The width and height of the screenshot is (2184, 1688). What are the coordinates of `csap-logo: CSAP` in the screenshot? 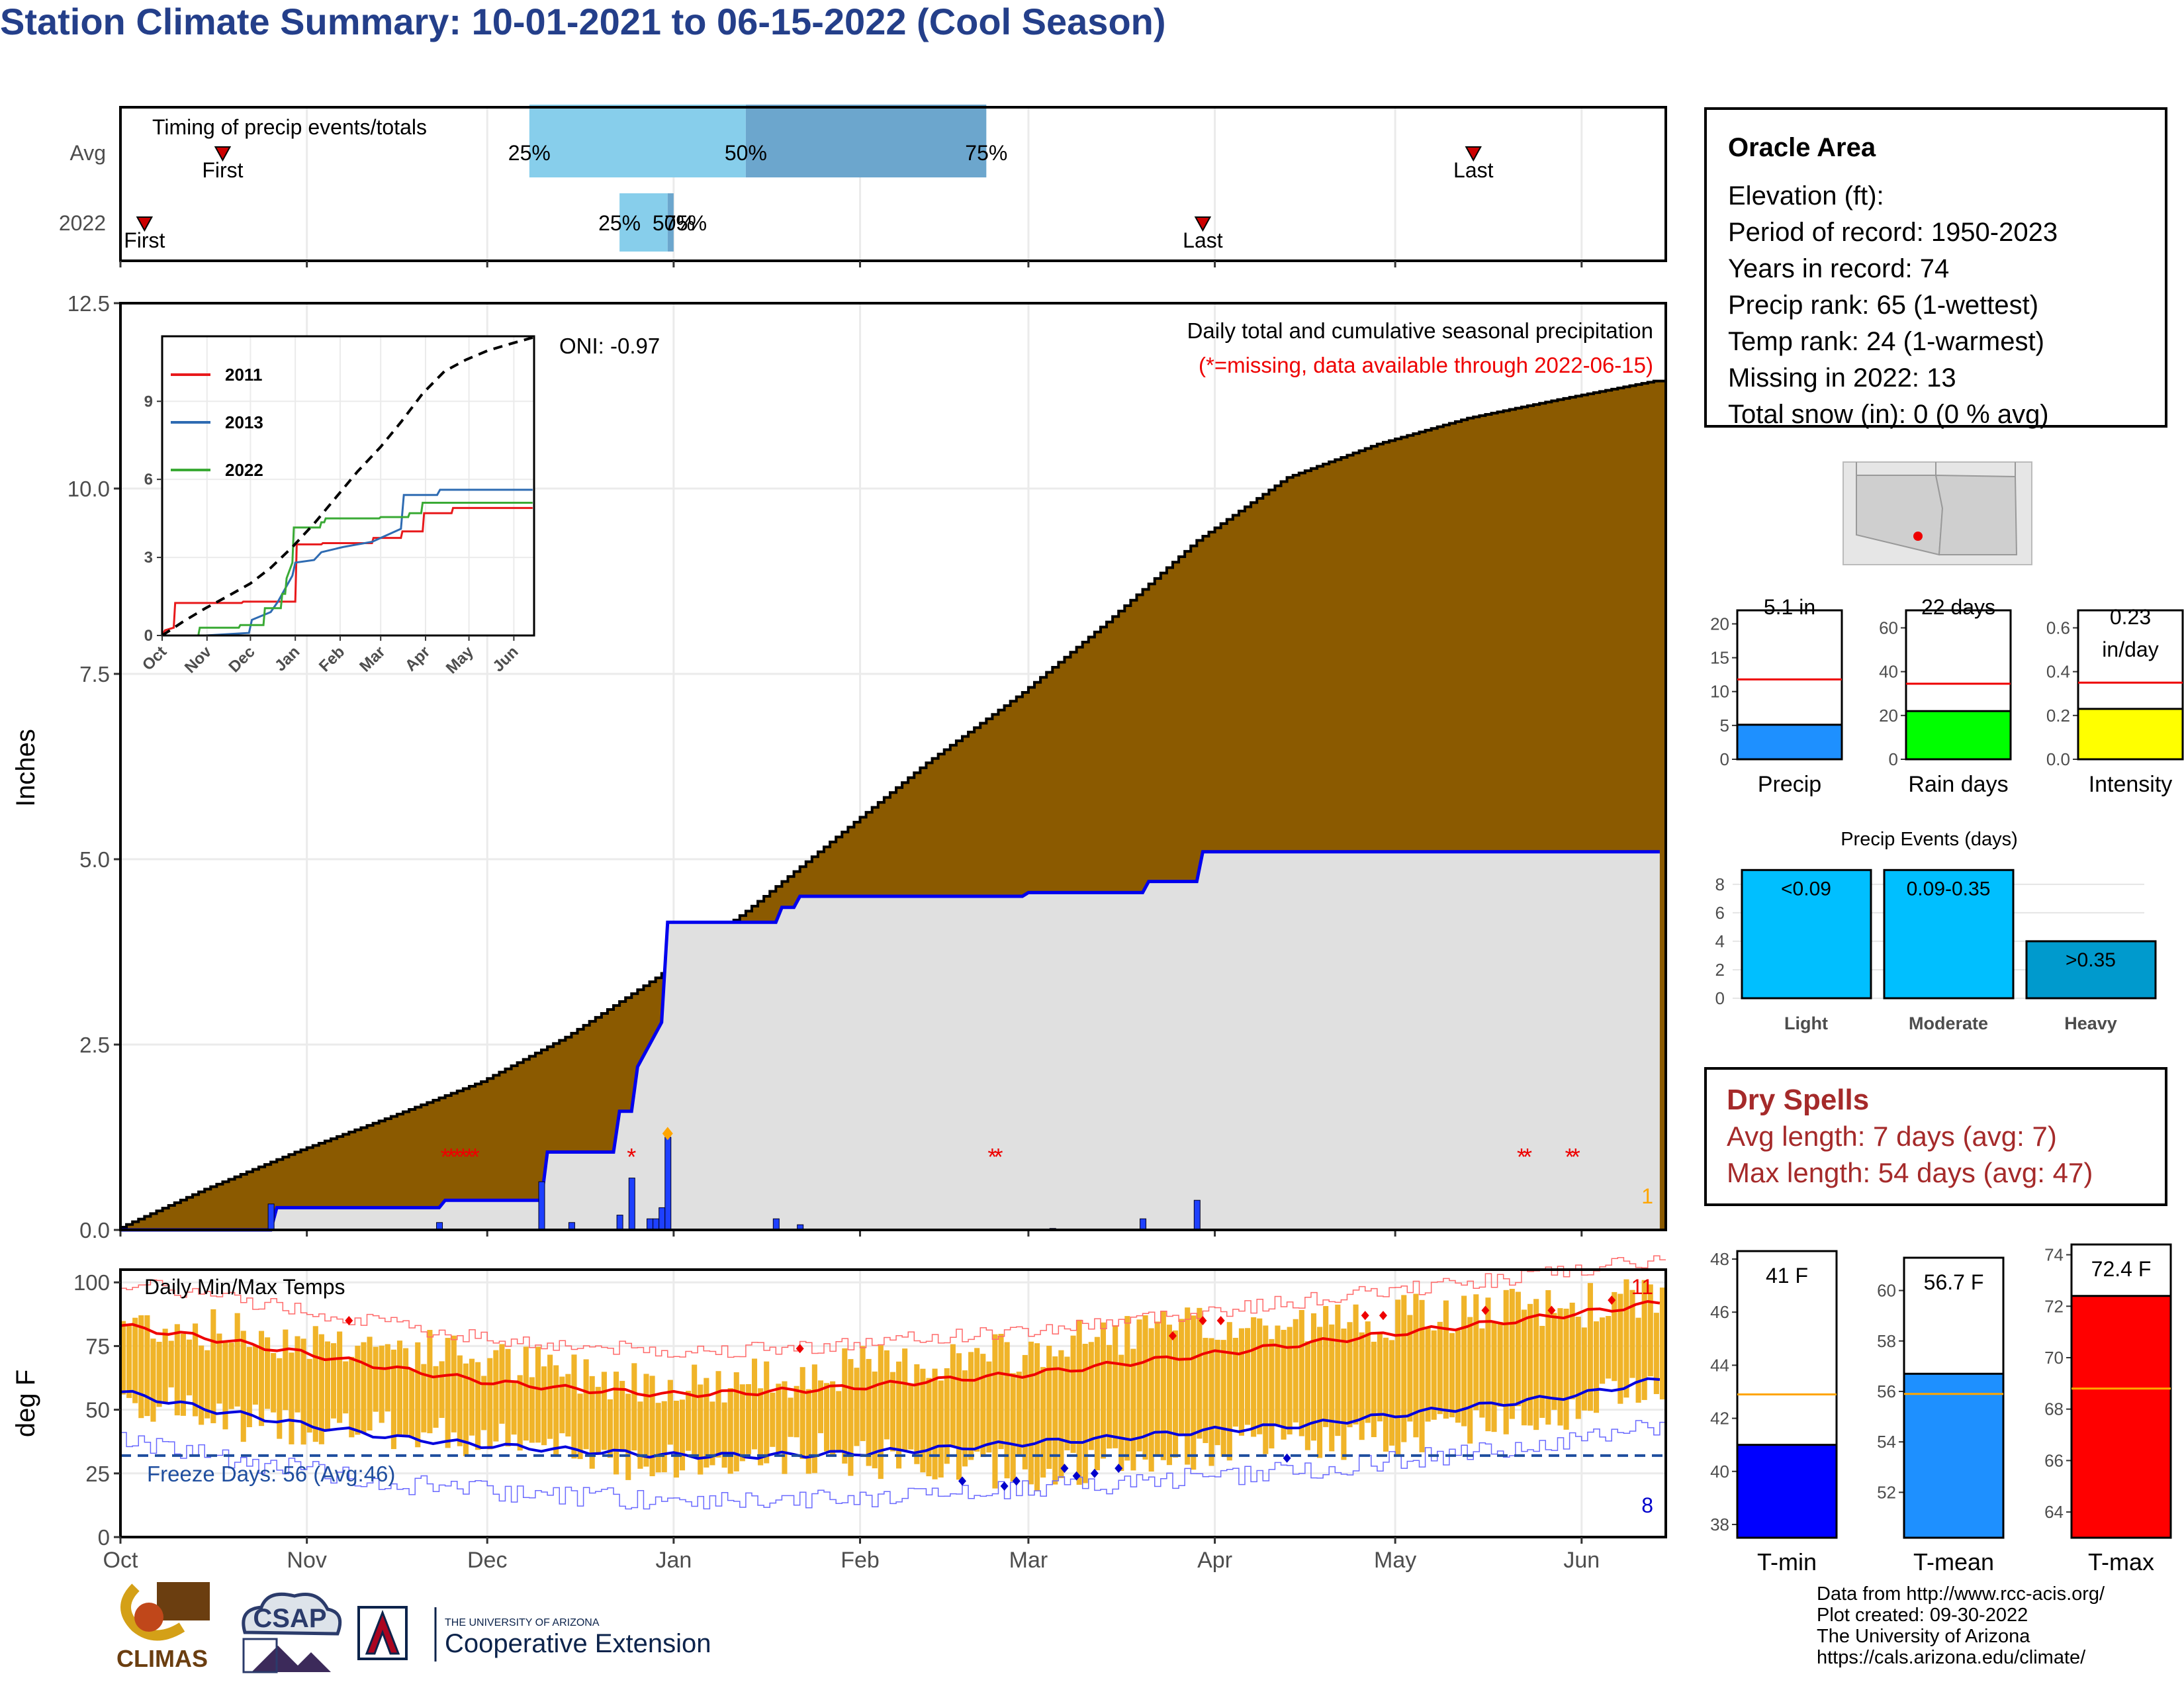 It's located at (289, 1632).